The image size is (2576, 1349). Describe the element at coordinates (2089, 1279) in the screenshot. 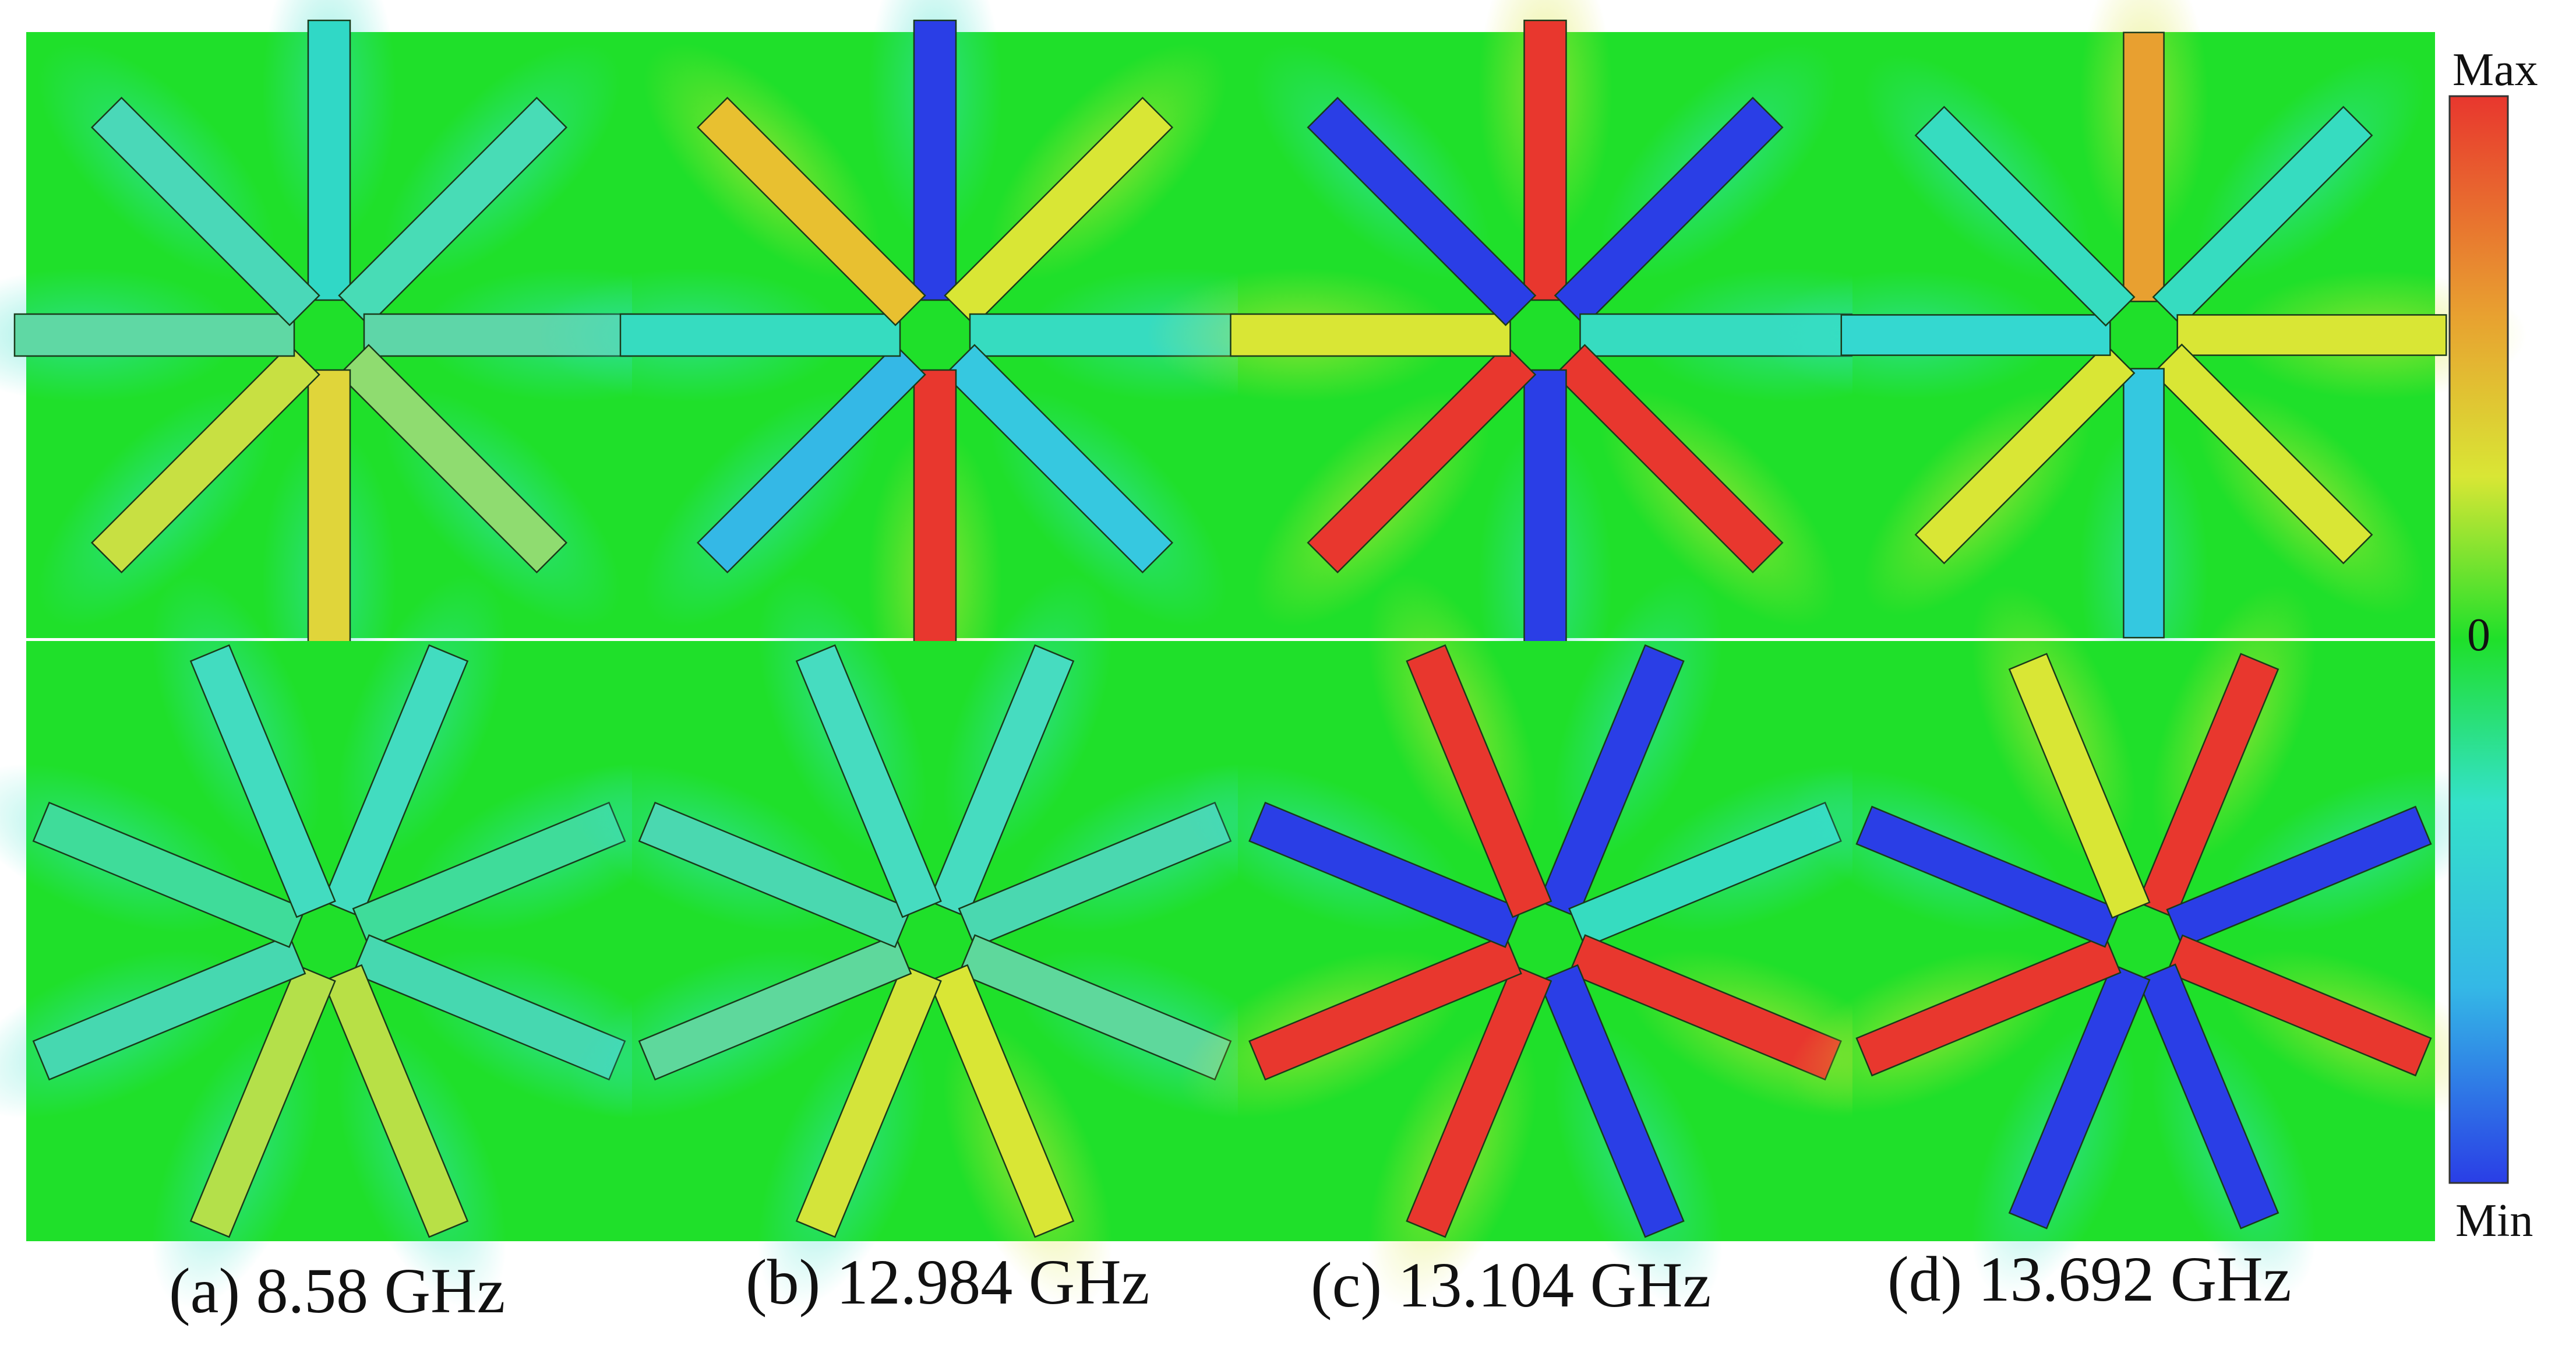

I see `caption-d: (d) 13.692 GHz` at that location.